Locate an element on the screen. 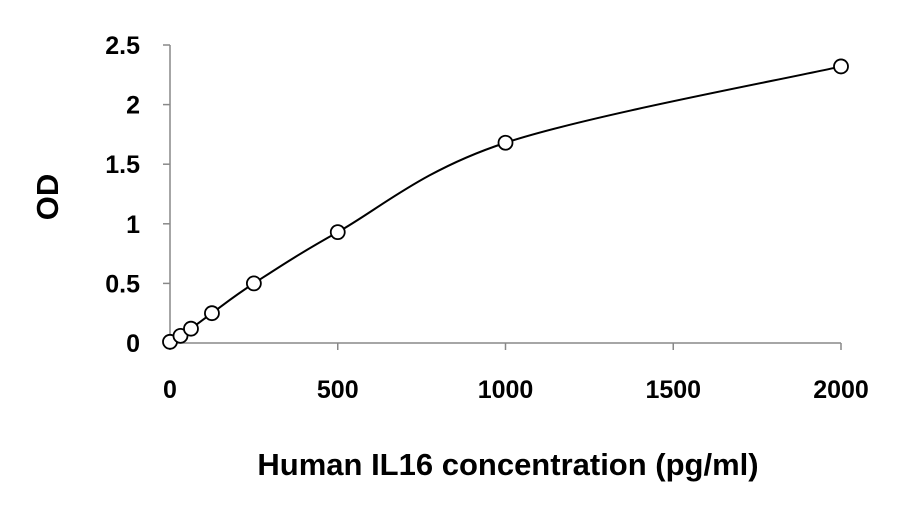 This screenshot has width=917, height=515. x-axis-title: Human IL16 concentration (pg/ml) is located at coordinates (507, 464).